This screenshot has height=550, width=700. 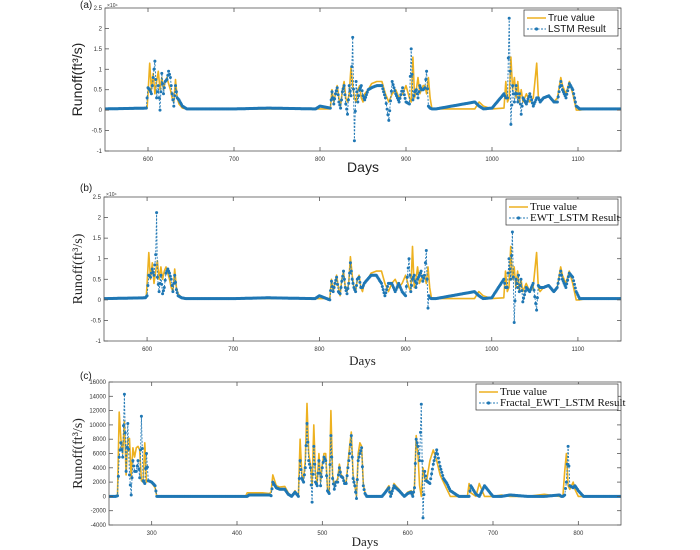 I want to click on legend-box, so click(x=562, y=212).